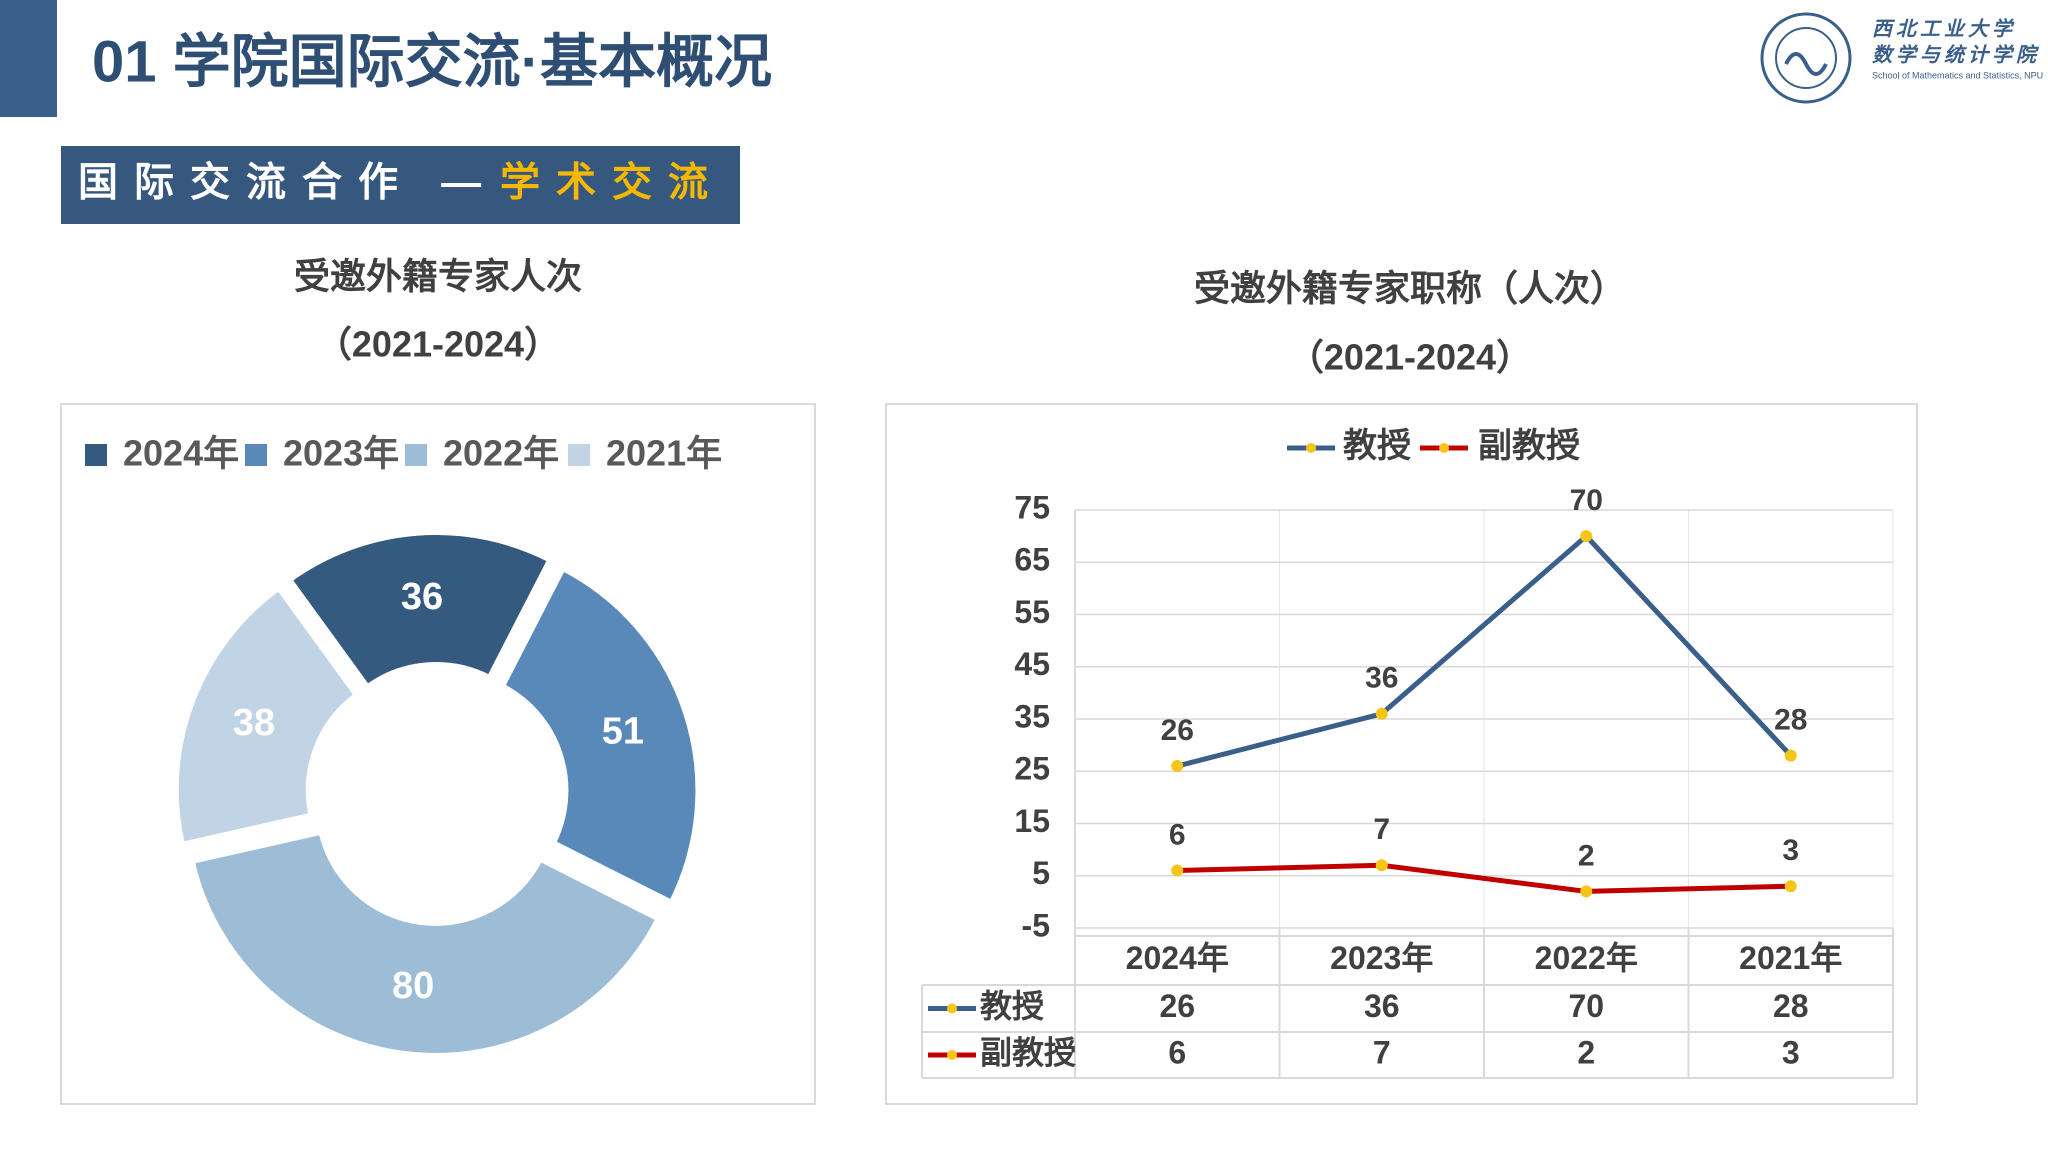 The height and width of the screenshot is (1152, 2048). I want to click on page-title: 01 学院国际交流·基本概况, so click(432, 61).